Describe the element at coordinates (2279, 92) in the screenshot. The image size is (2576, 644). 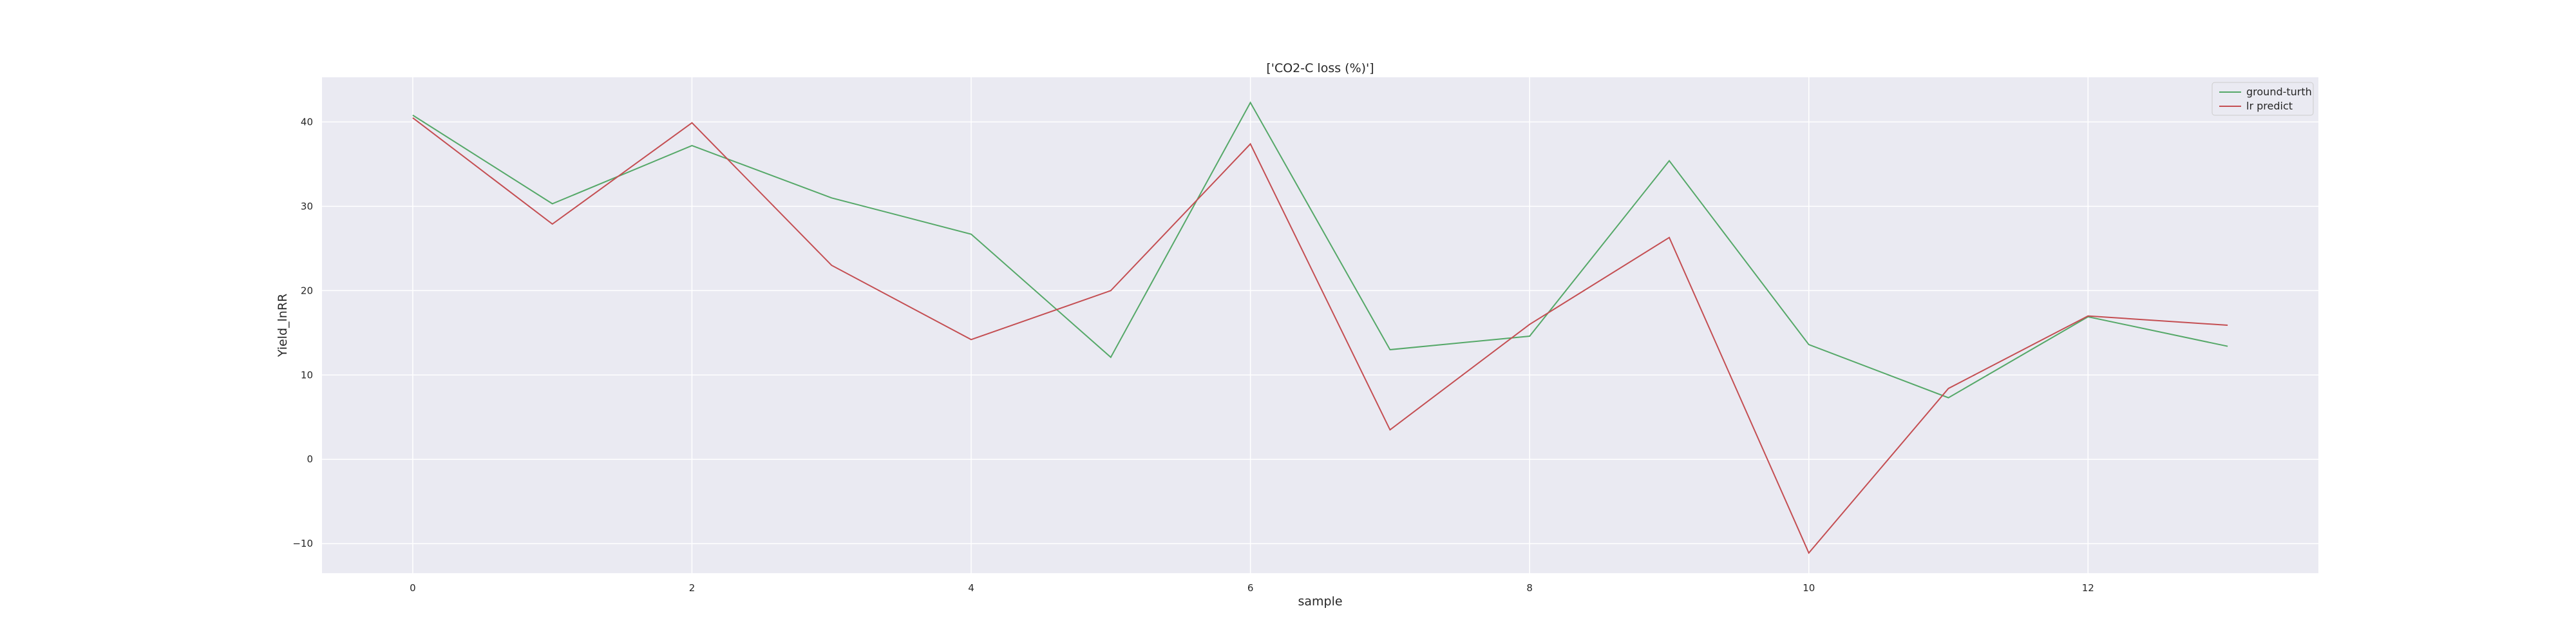
I see `legend-label-ground-turth: ground-turth` at that location.